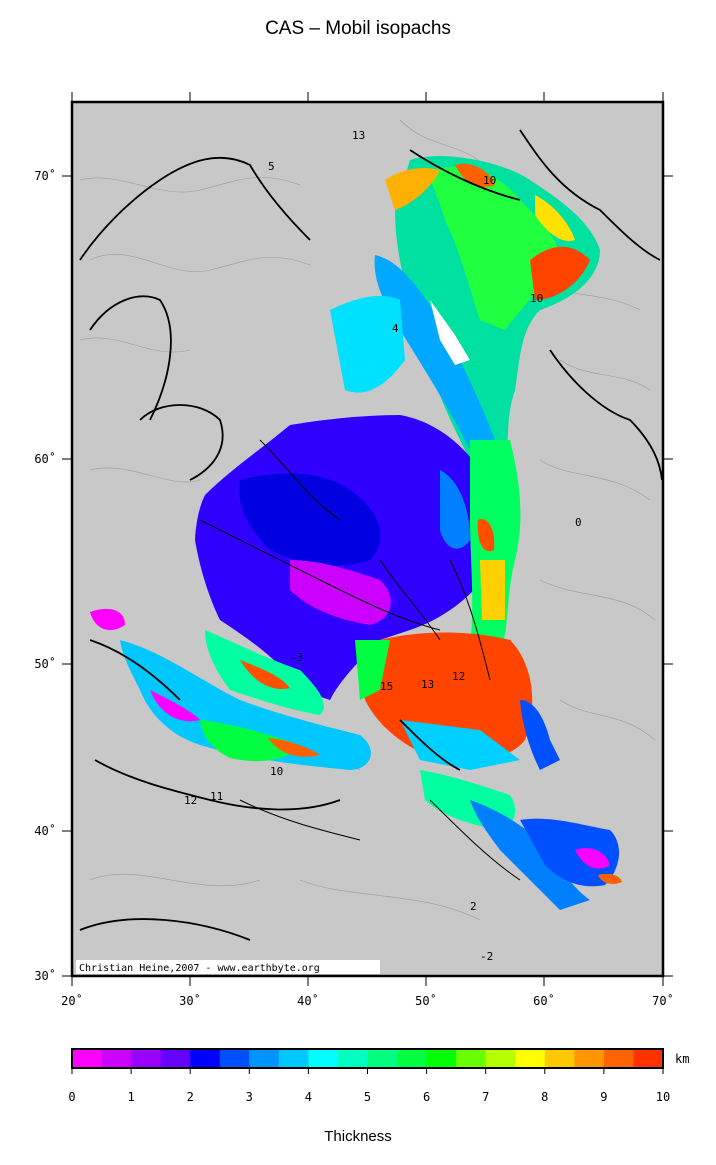  I want to click on colorbar-tick-label: 10, so click(663, 1097).